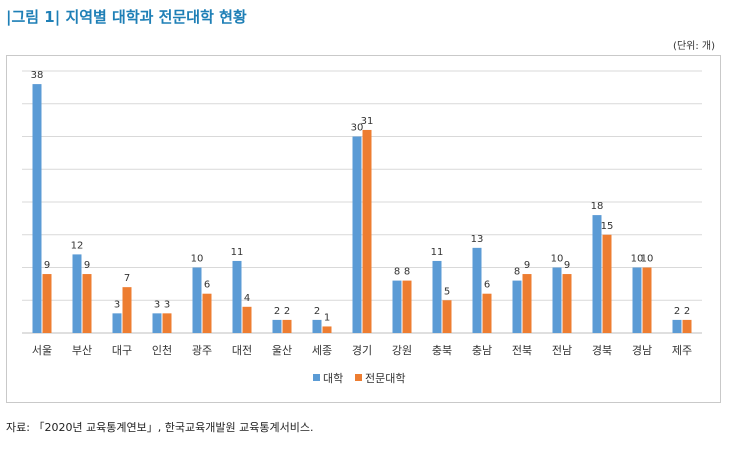  Describe the element at coordinates (242, 350) in the screenshot. I see `x-tick-label: 대전` at that location.